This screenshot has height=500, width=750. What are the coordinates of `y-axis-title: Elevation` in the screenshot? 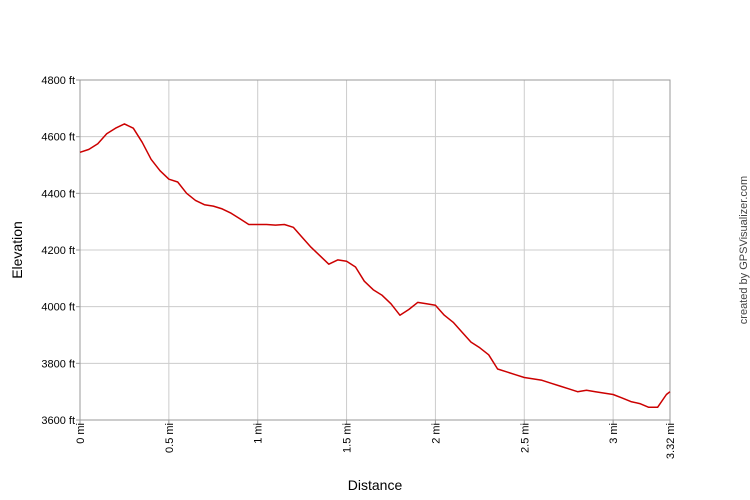 It's located at (17, 250).